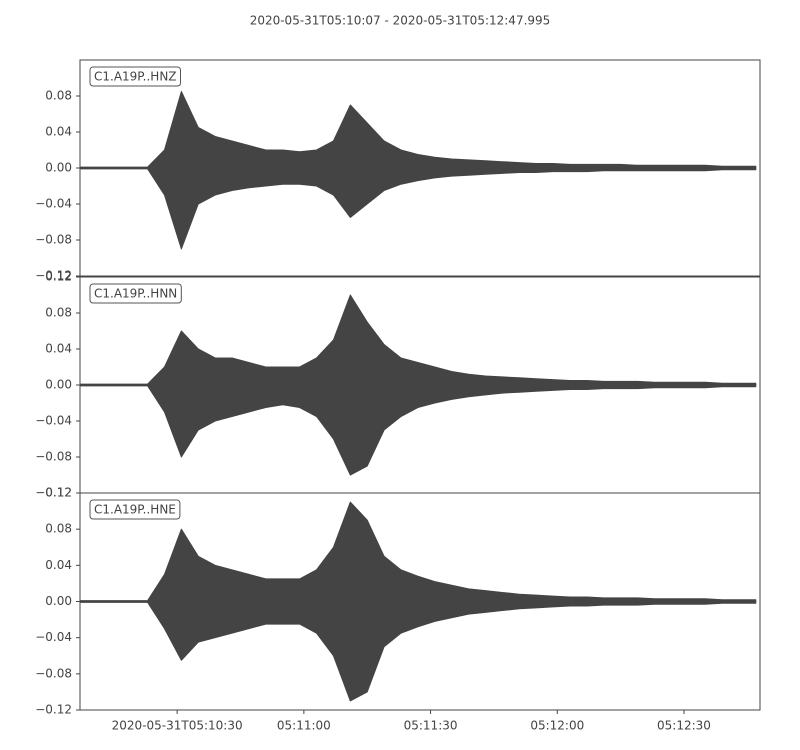  I want to click on x-tick-label: 2020-05-31T05:10:30, so click(177, 726).